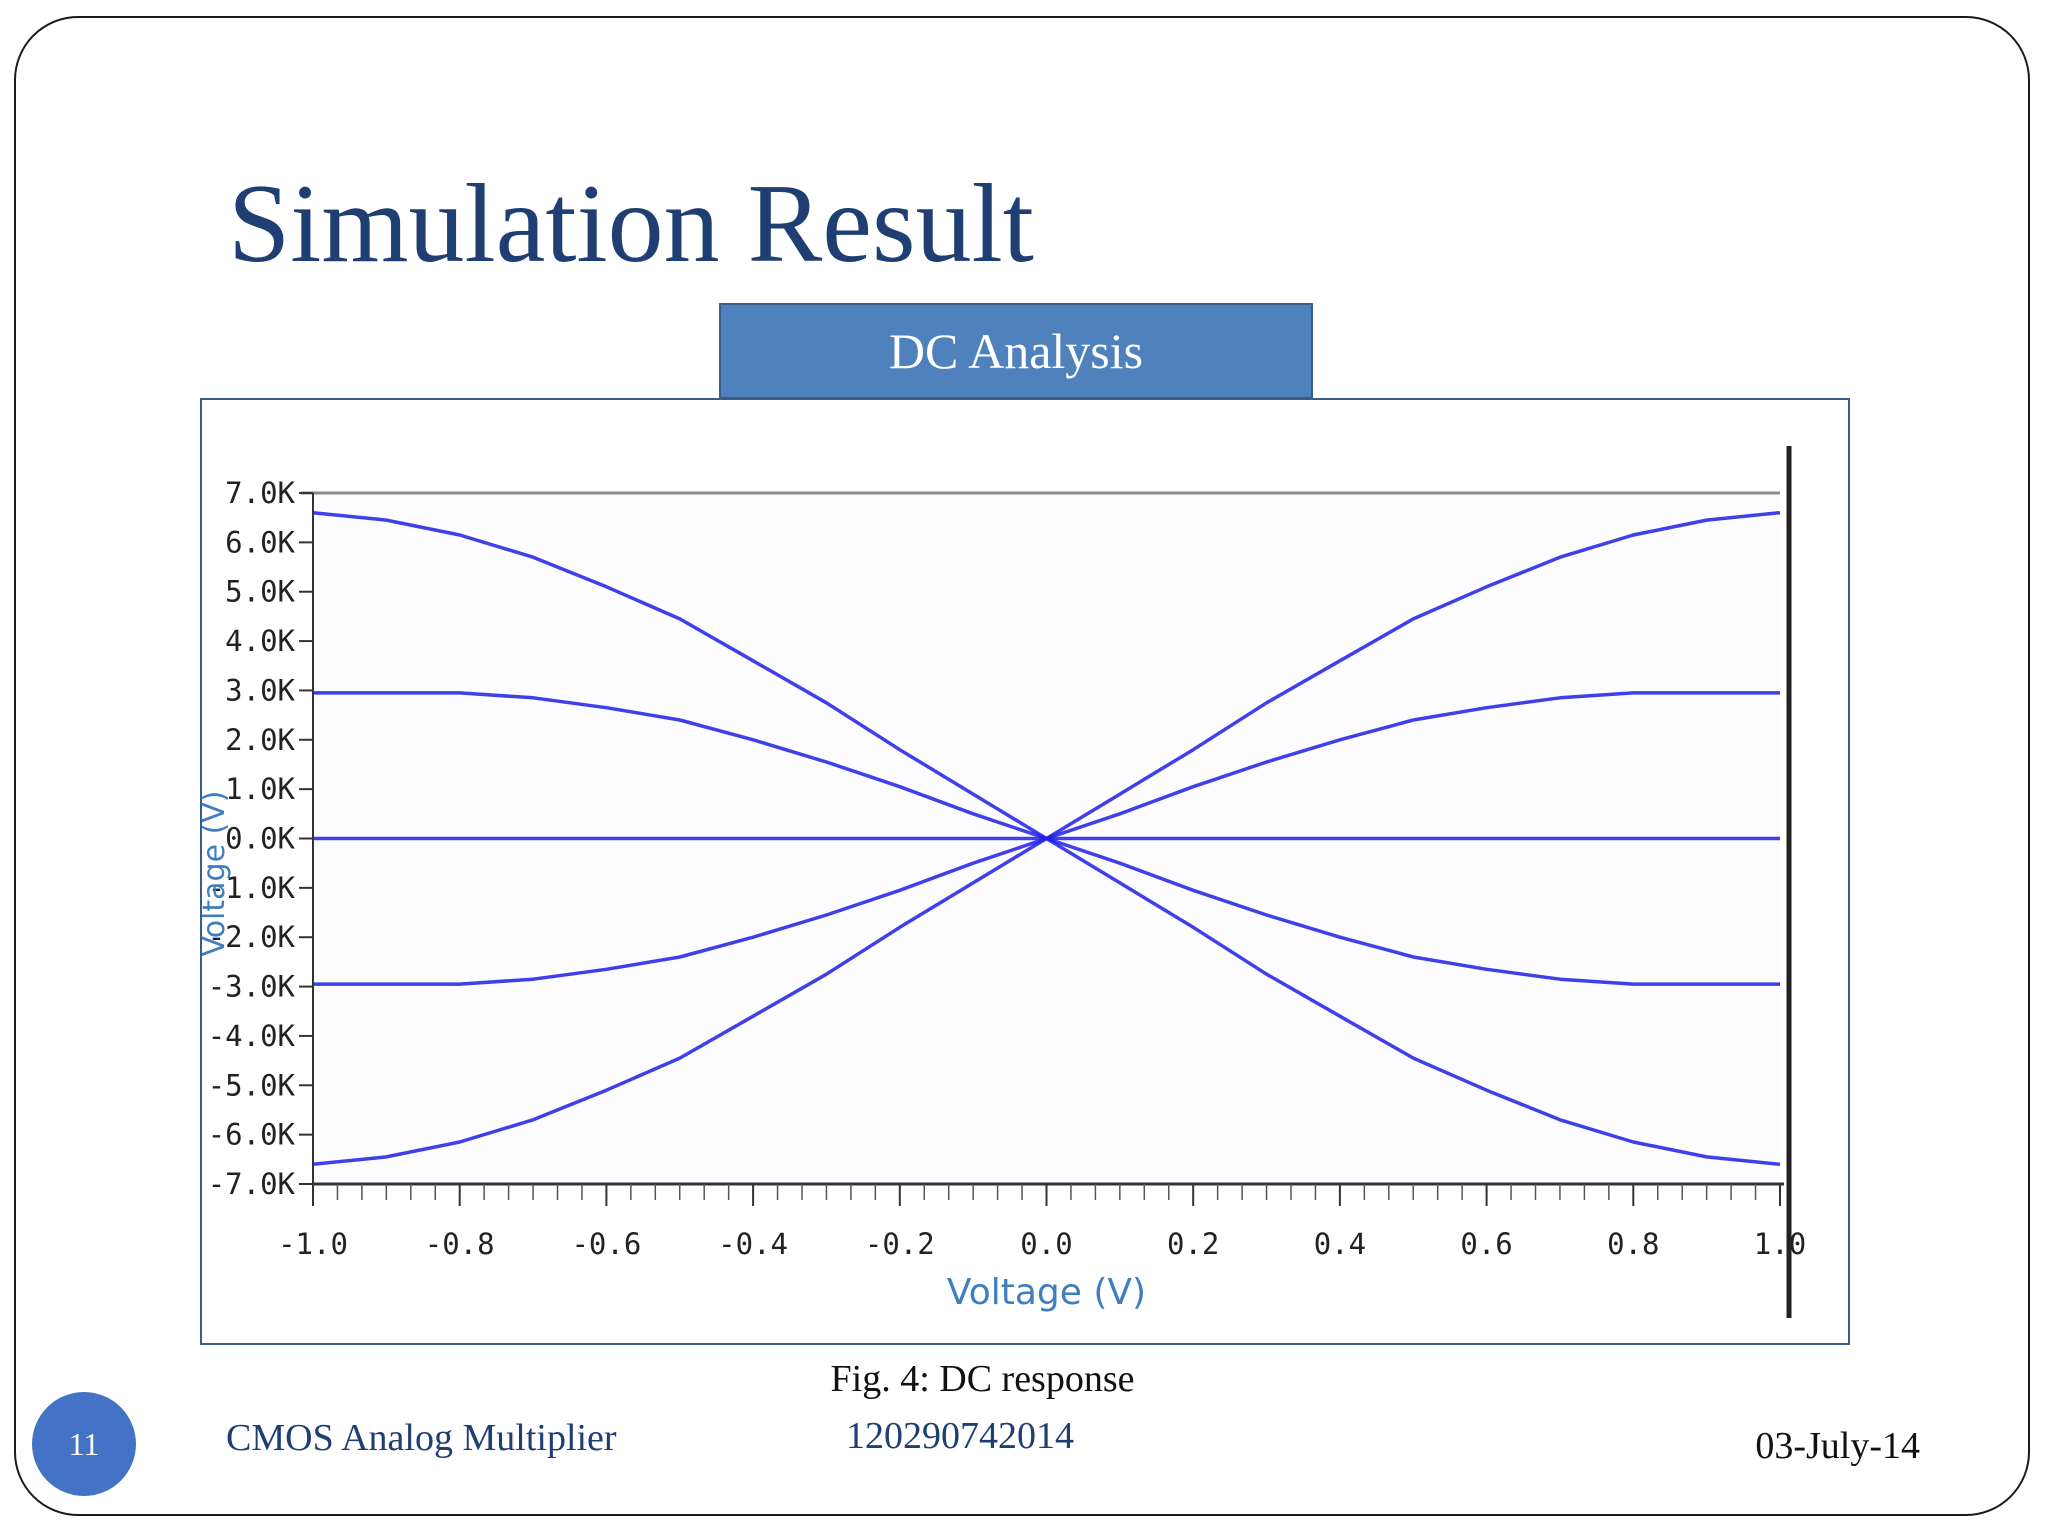 This screenshot has width=2048, height=1536. I want to click on y-tick-label: 2.0K, so click(260, 740).